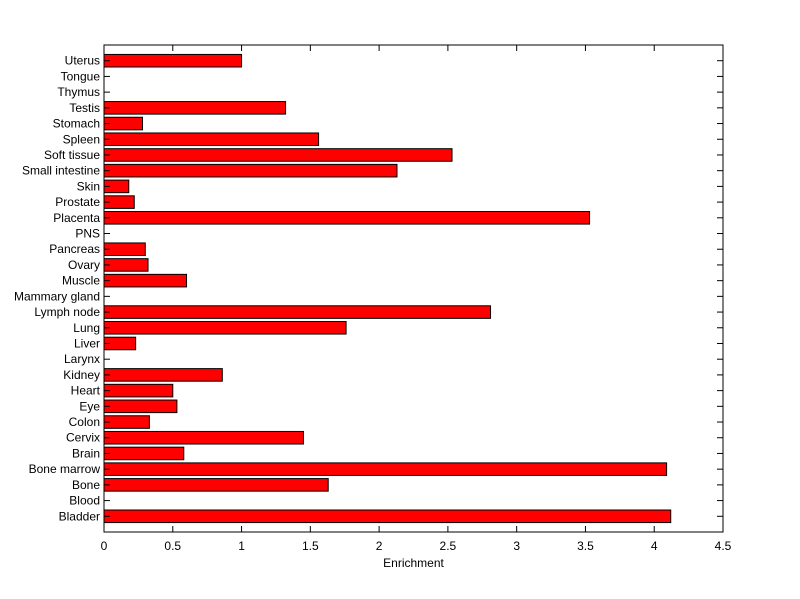 The width and height of the screenshot is (800, 599). What do you see at coordinates (241, 546) in the screenshot?
I see `x-tick-label: 1` at bounding box center [241, 546].